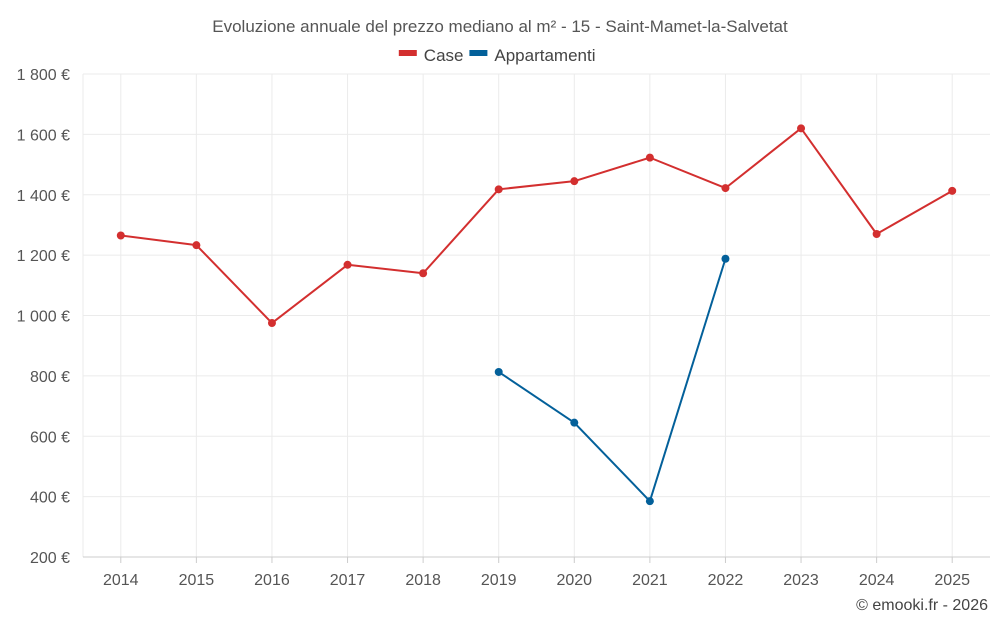  Describe the element at coordinates (877, 580) in the screenshot. I see `x-tick-label: 2024` at that location.